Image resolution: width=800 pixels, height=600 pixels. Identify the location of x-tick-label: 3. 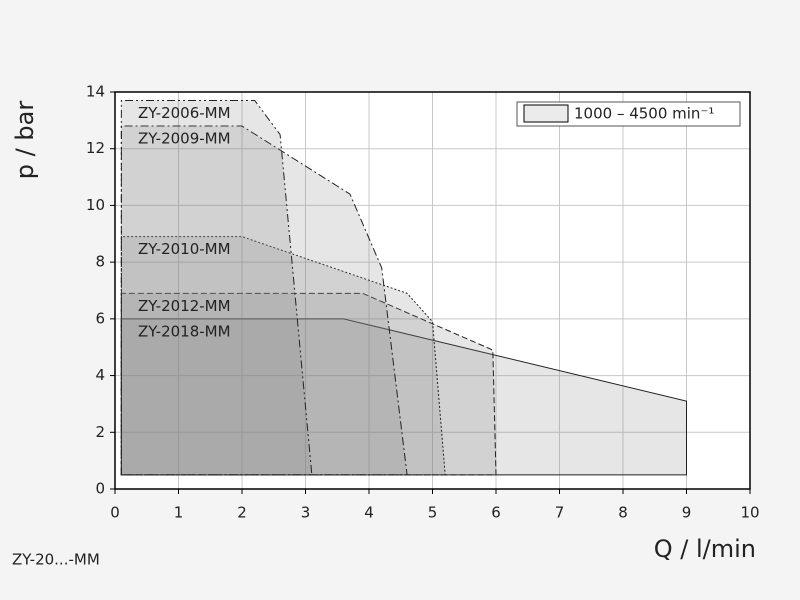
(306, 513).